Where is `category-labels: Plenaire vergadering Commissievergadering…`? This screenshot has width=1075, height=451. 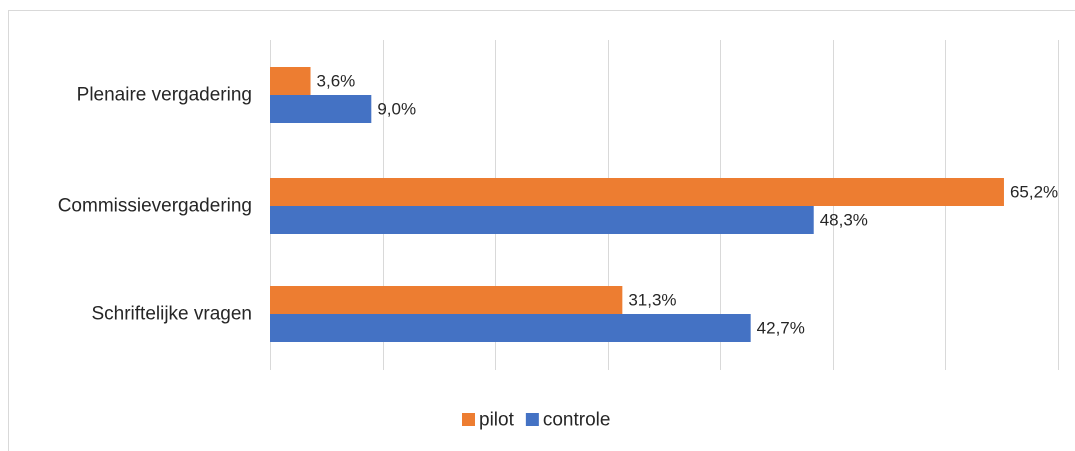 category-labels: Plenaire vergadering Commissievergadering… is located at coordinates (155, 205).